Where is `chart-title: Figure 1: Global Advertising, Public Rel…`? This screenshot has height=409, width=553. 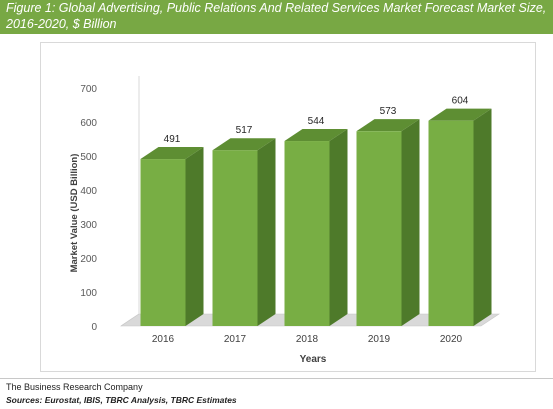
chart-title: Figure 1: Global Advertising, Public Rel… is located at coordinates (276, 16).